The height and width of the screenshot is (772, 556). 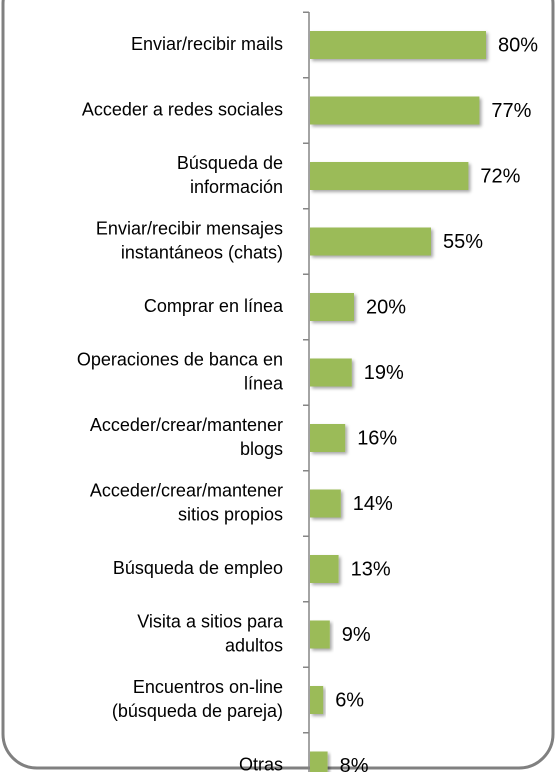 I want to click on category-label: información, so click(x=236, y=187).